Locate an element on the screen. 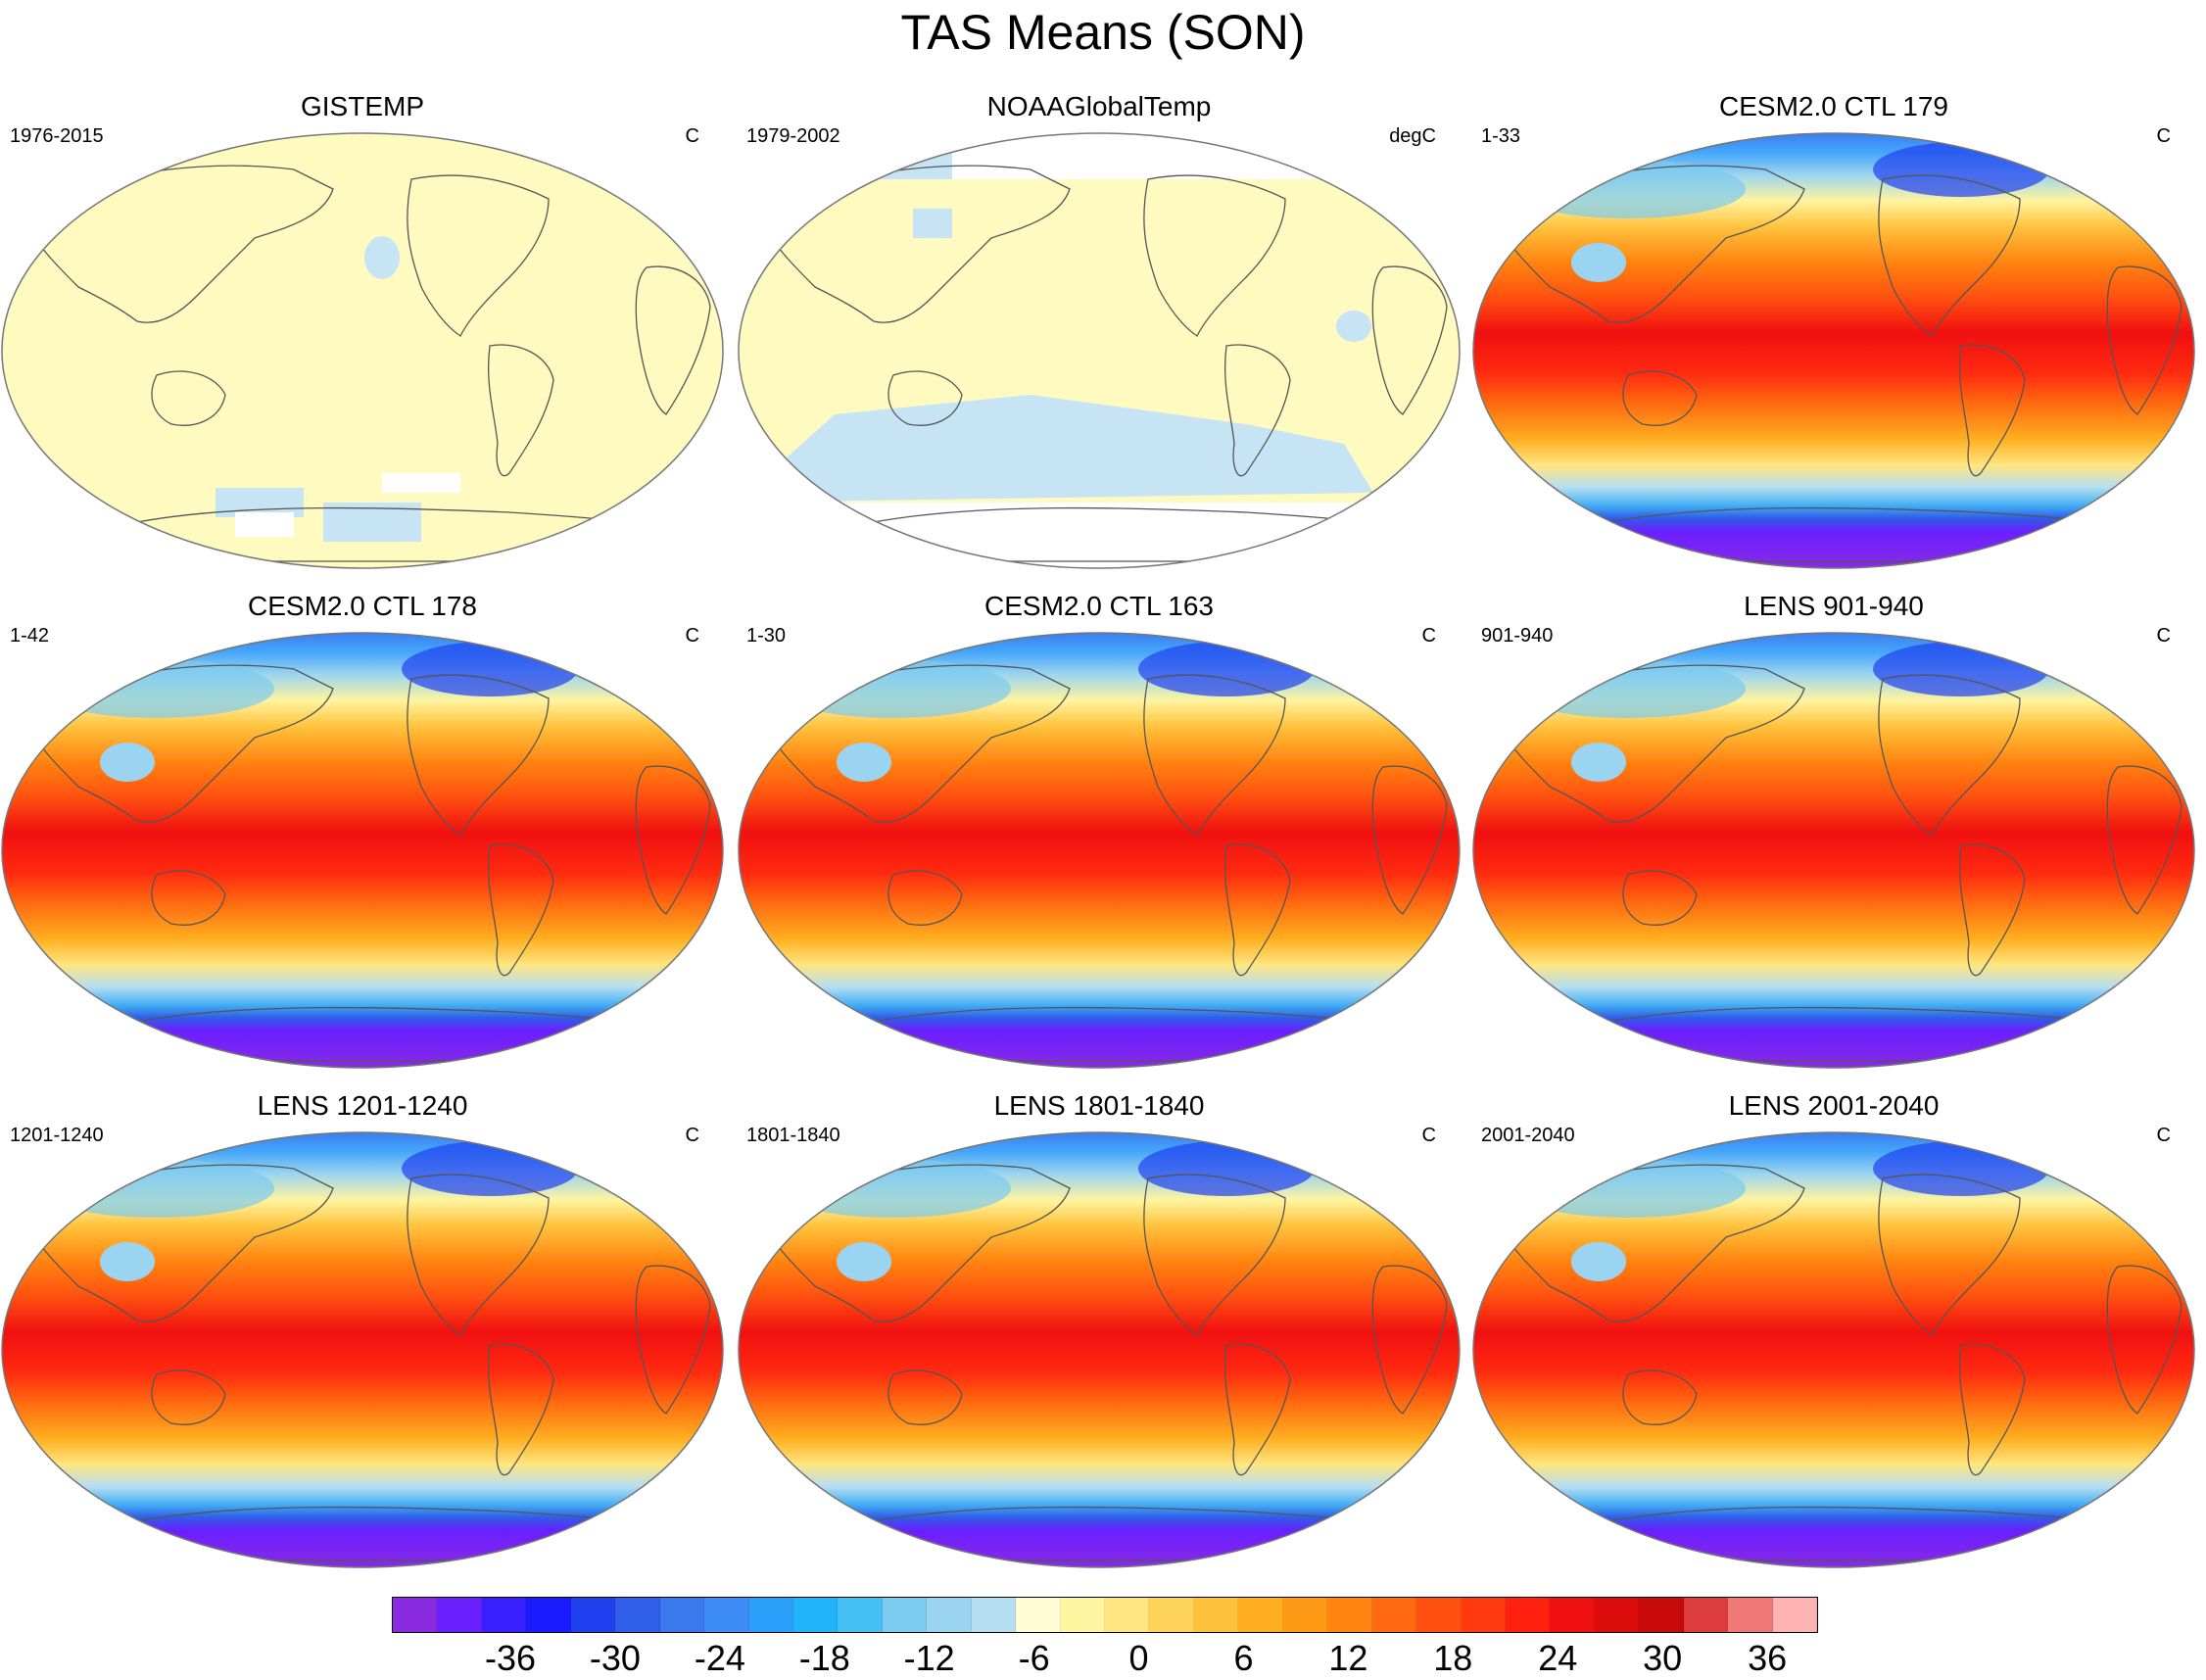 The height and width of the screenshot is (1680, 2206). panel-title: CESM2.0 CTL 179 is located at coordinates (1833, 106).